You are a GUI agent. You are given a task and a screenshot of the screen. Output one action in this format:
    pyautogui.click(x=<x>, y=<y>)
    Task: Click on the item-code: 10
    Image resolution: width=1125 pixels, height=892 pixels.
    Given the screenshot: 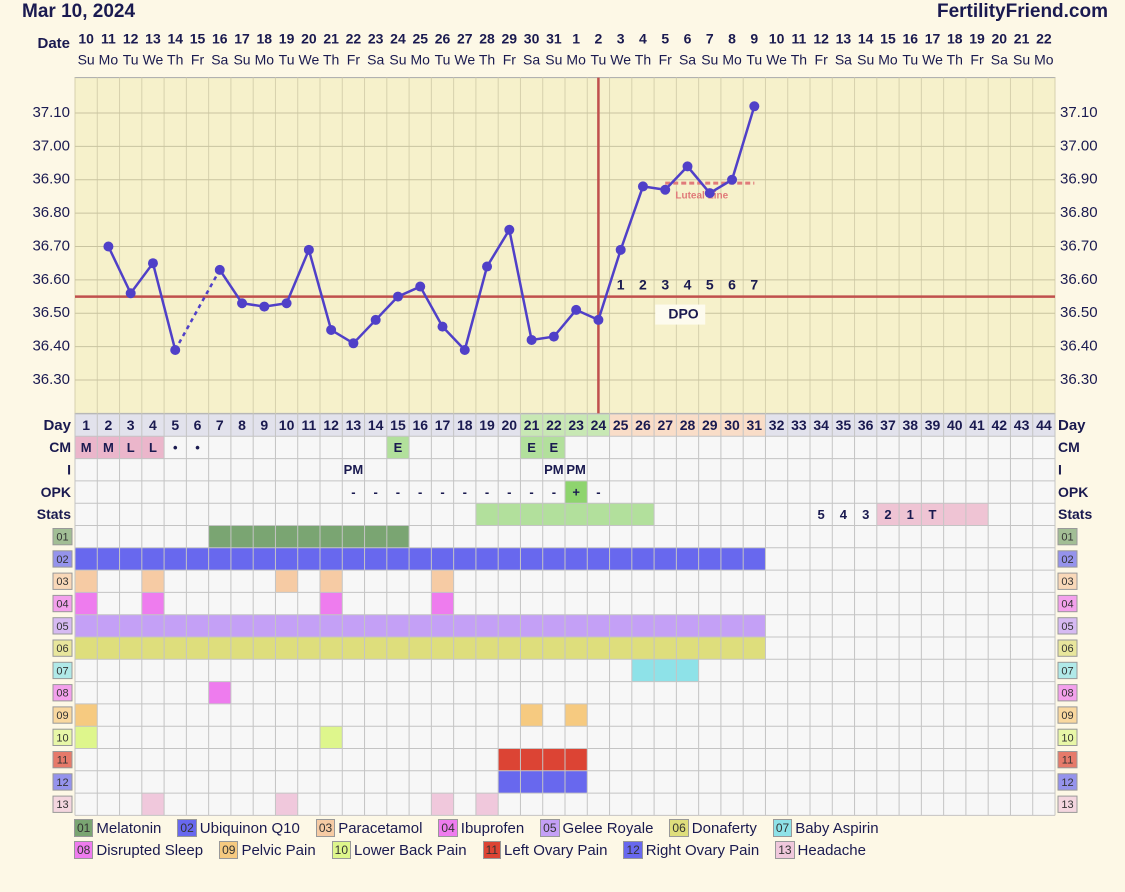 What is the action you would take?
    pyautogui.click(x=62, y=738)
    